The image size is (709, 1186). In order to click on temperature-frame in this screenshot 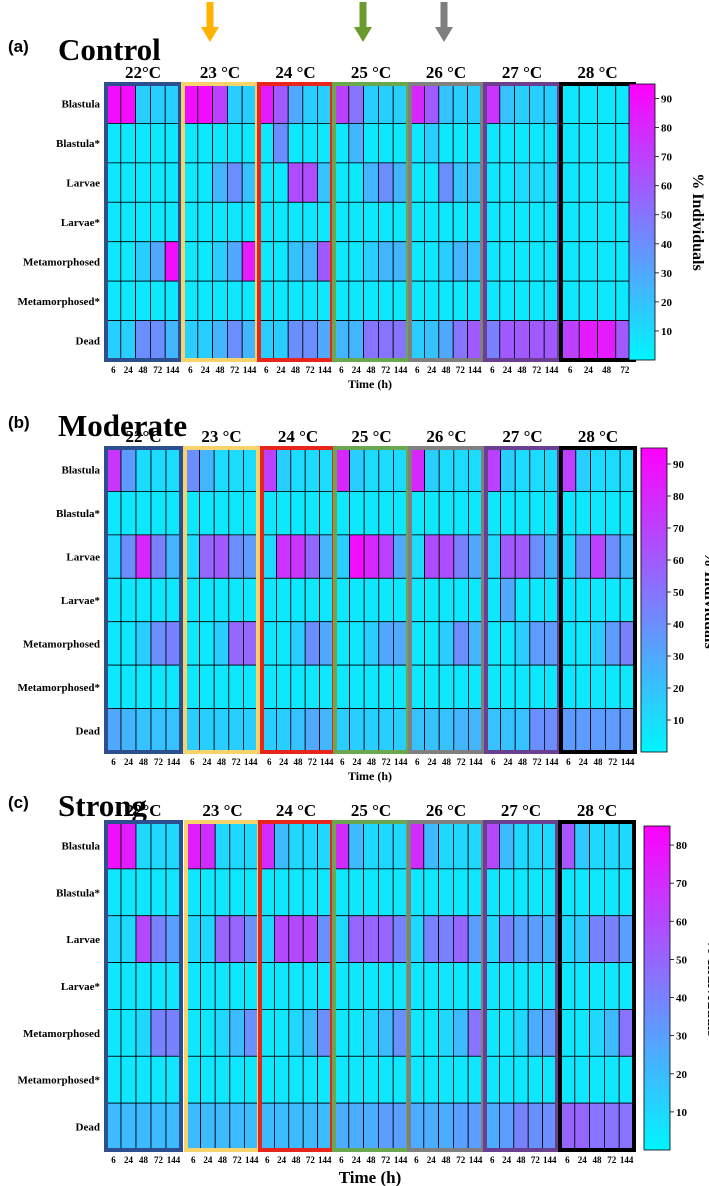, I will do `click(598, 600)`.